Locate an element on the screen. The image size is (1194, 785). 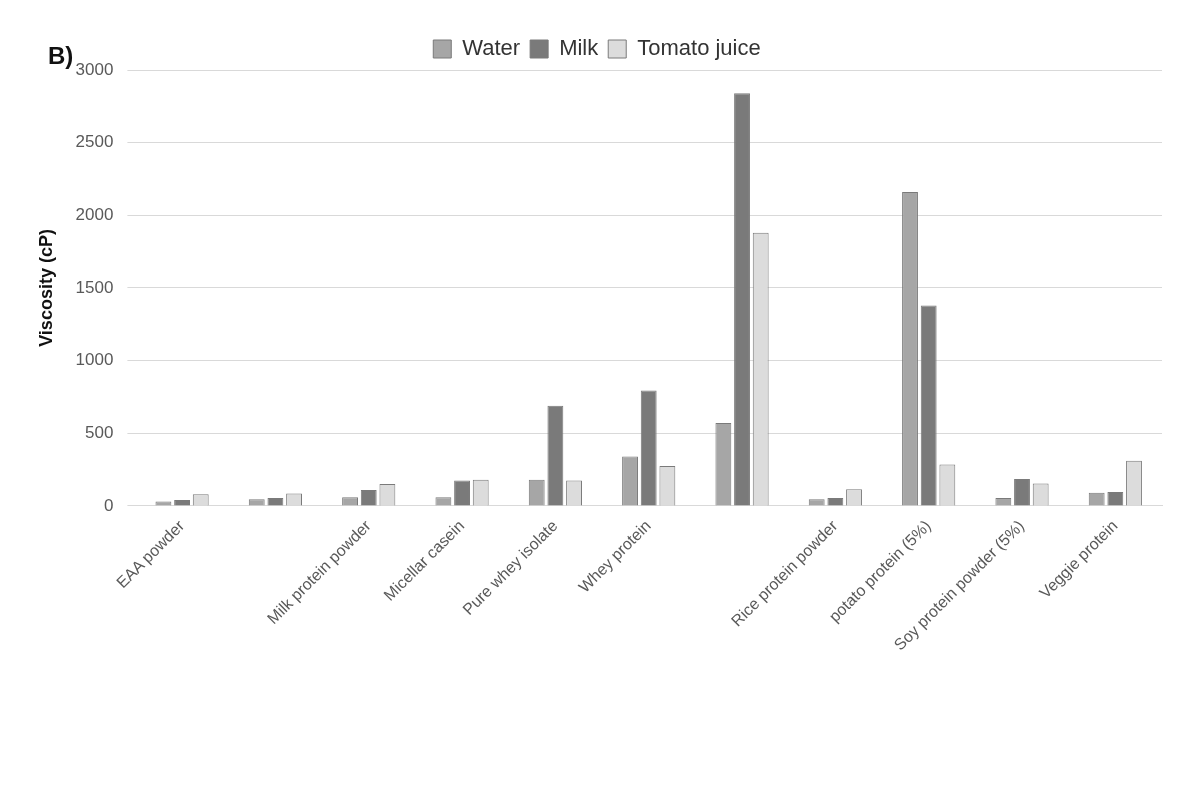
y-axis-title: Viscosity (cP) is located at coordinates (45, 288).